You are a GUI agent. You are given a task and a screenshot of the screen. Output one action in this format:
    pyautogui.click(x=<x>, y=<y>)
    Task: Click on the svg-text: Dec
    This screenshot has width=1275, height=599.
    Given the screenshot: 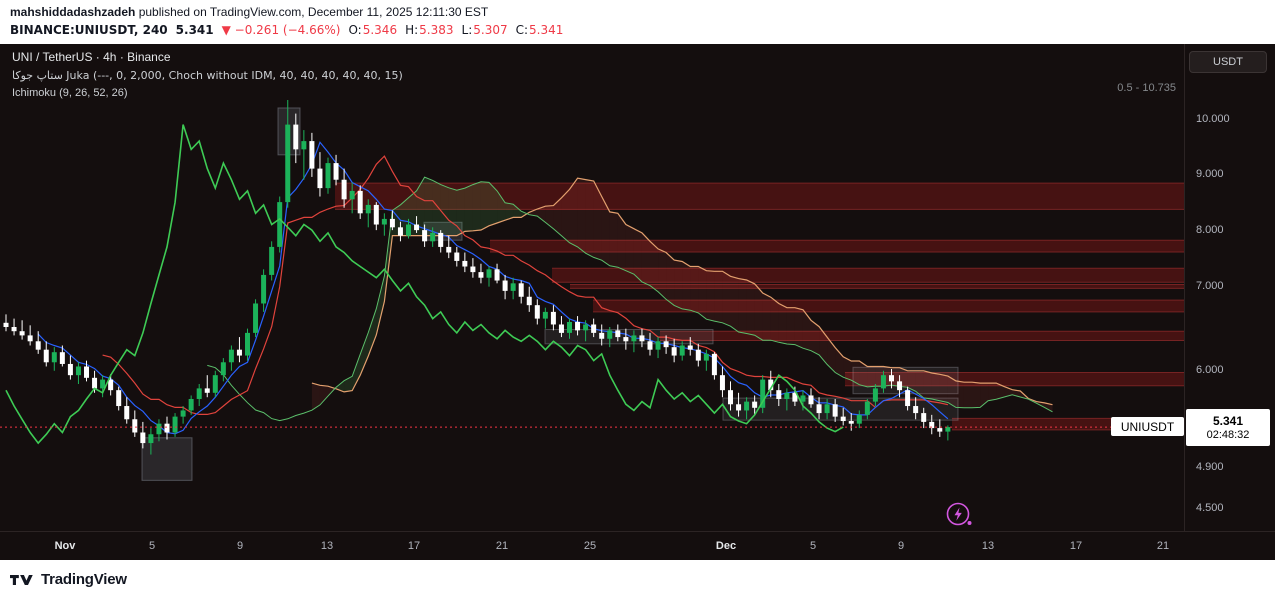 What is the action you would take?
    pyautogui.click(x=726, y=546)
    